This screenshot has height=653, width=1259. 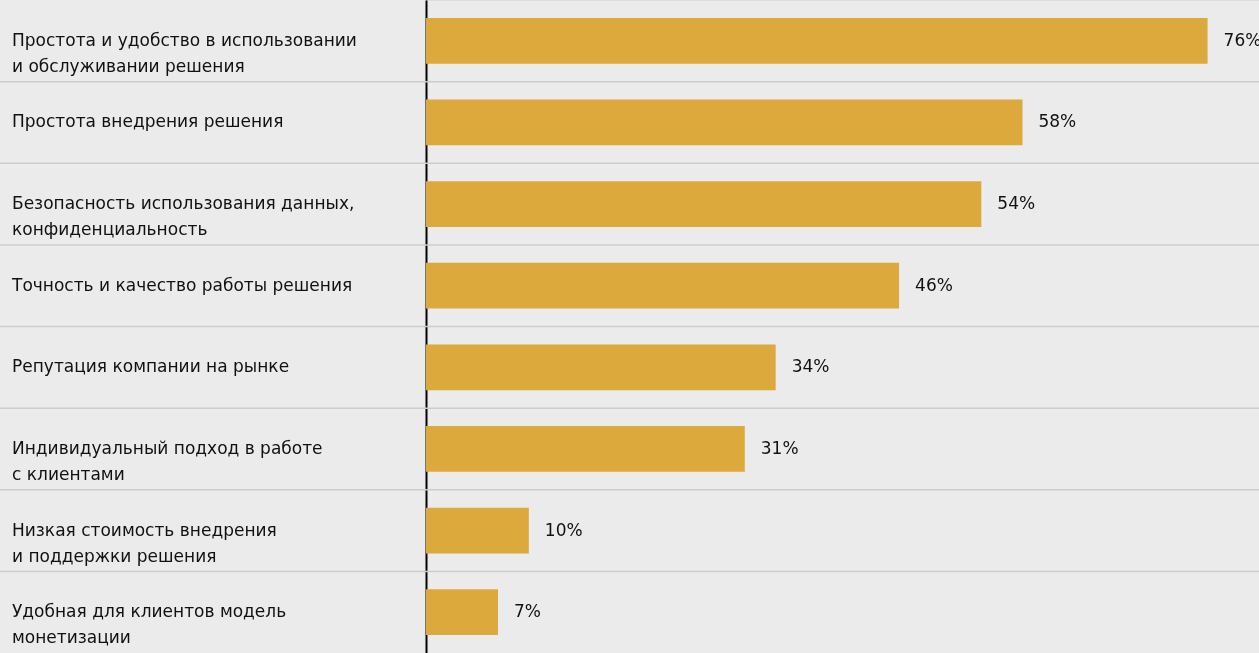 I want to click on y-tick-label: Простота и удобство в использовании и обслуживании решения, so click(x=184, y=52).